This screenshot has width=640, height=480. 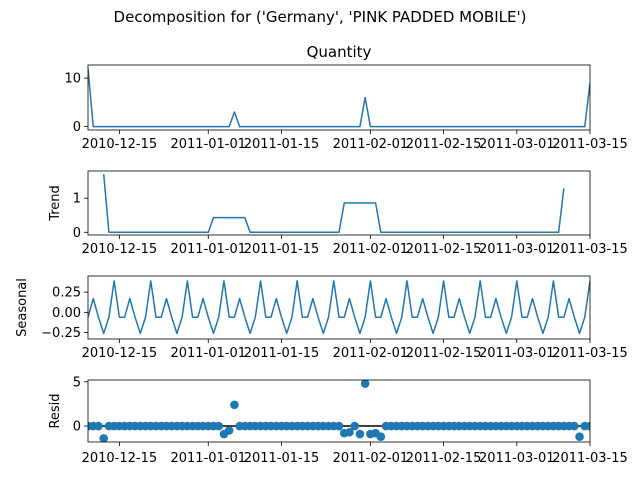 I want to click on axes-frame-resid, so click(x=339, y=411).